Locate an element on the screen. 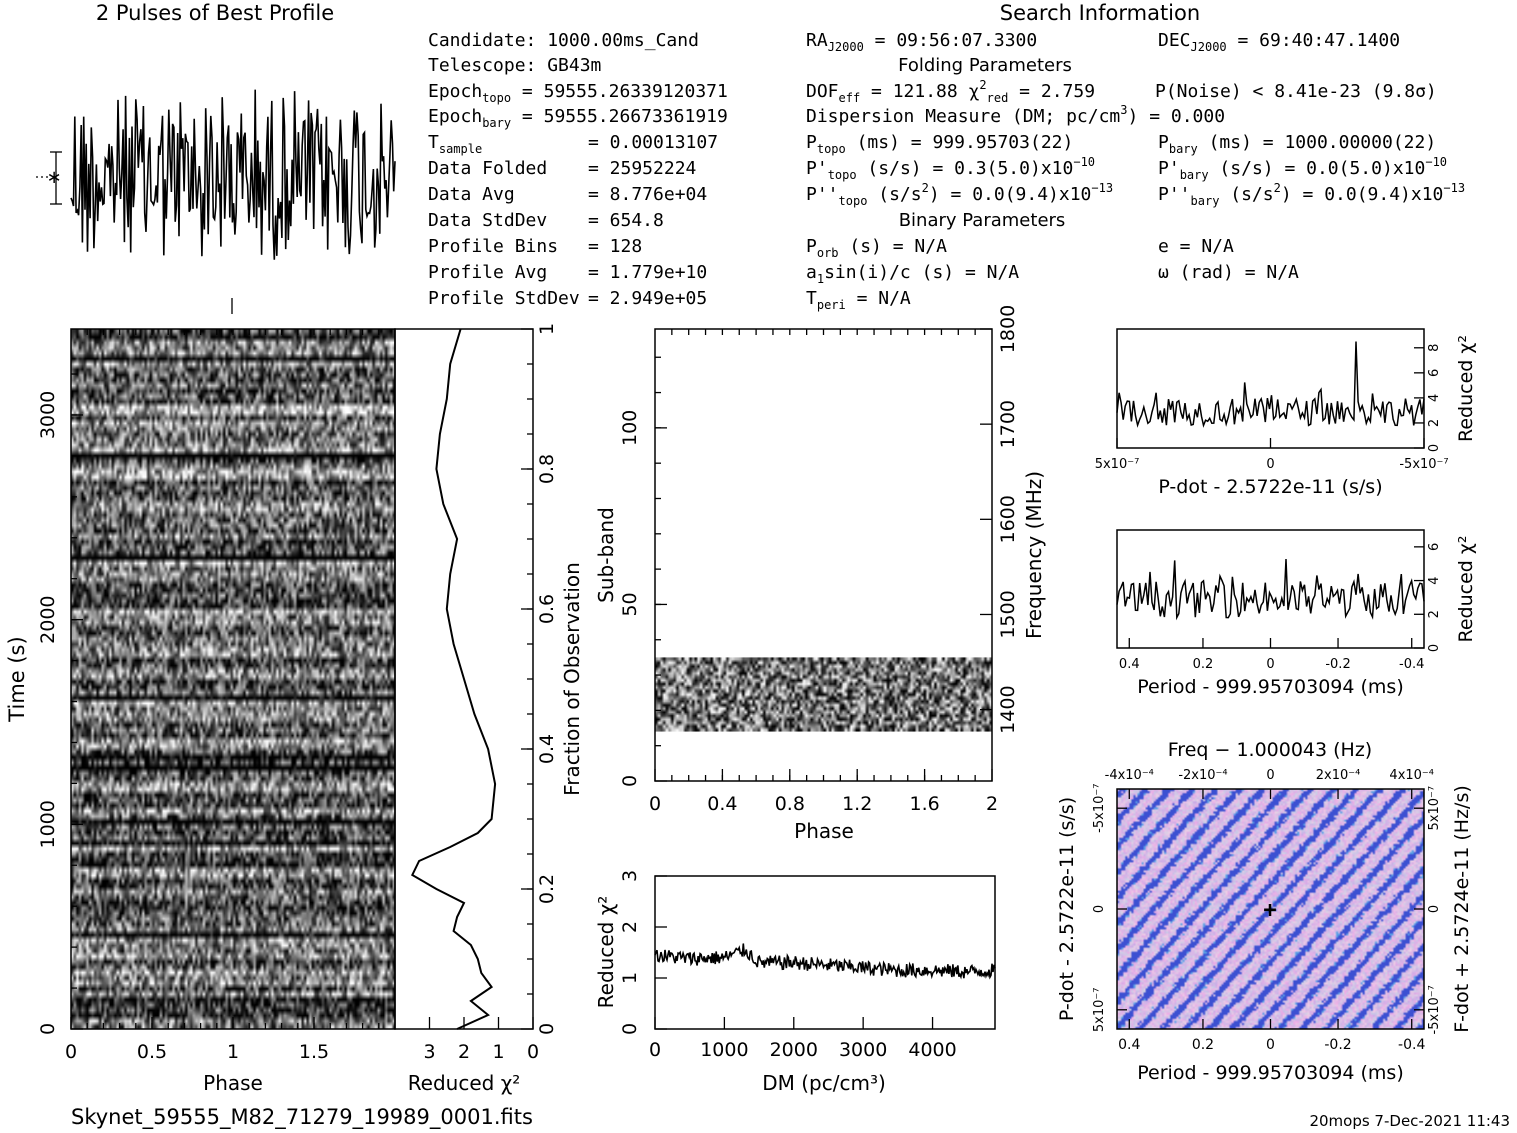 This screenshot has width=1517, height=1133. ppdot-top-tick-label: -2x10⁻⁴ is located at coordinates (1202, 775).